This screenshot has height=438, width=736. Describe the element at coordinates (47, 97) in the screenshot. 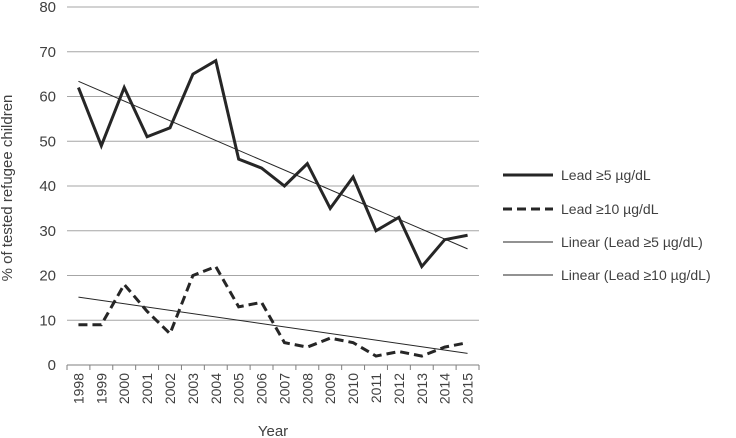

I see `y-tick-label: 60` at that location.